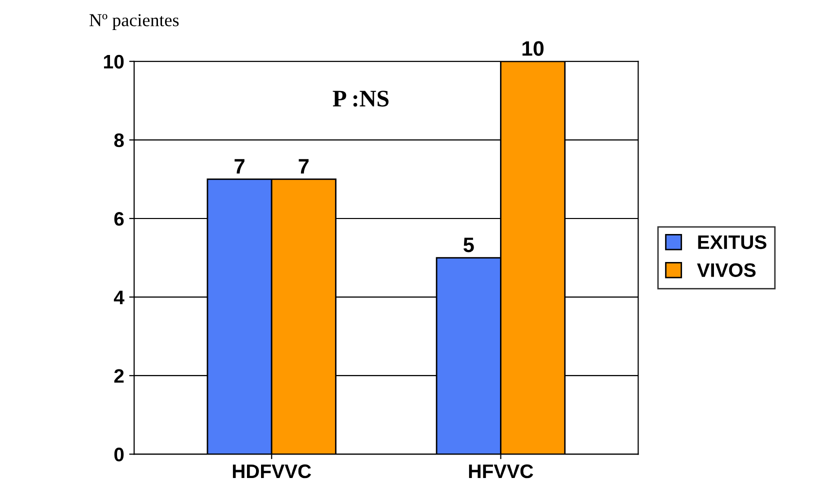  I want to click on annotation: P :NS, so click(360, 98).